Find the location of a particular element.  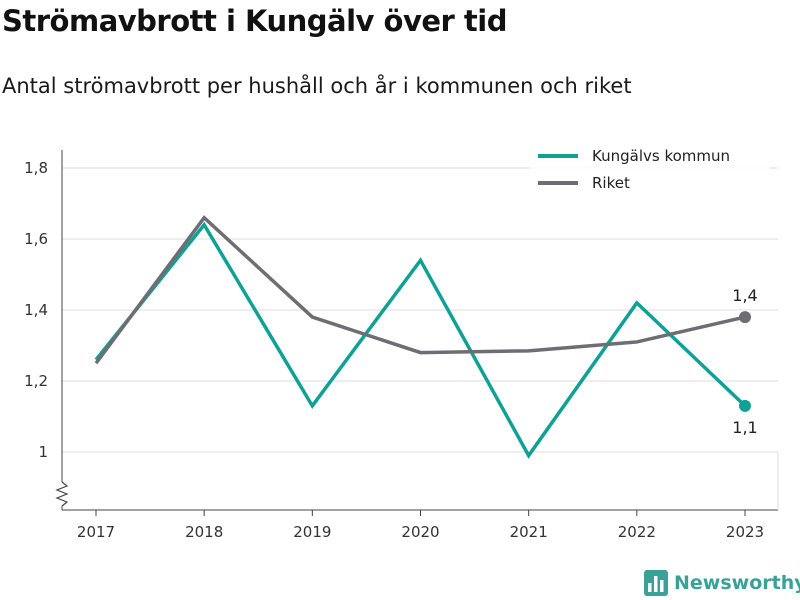

y-tick-label: 1,8 is located at coordinates (36, 168).